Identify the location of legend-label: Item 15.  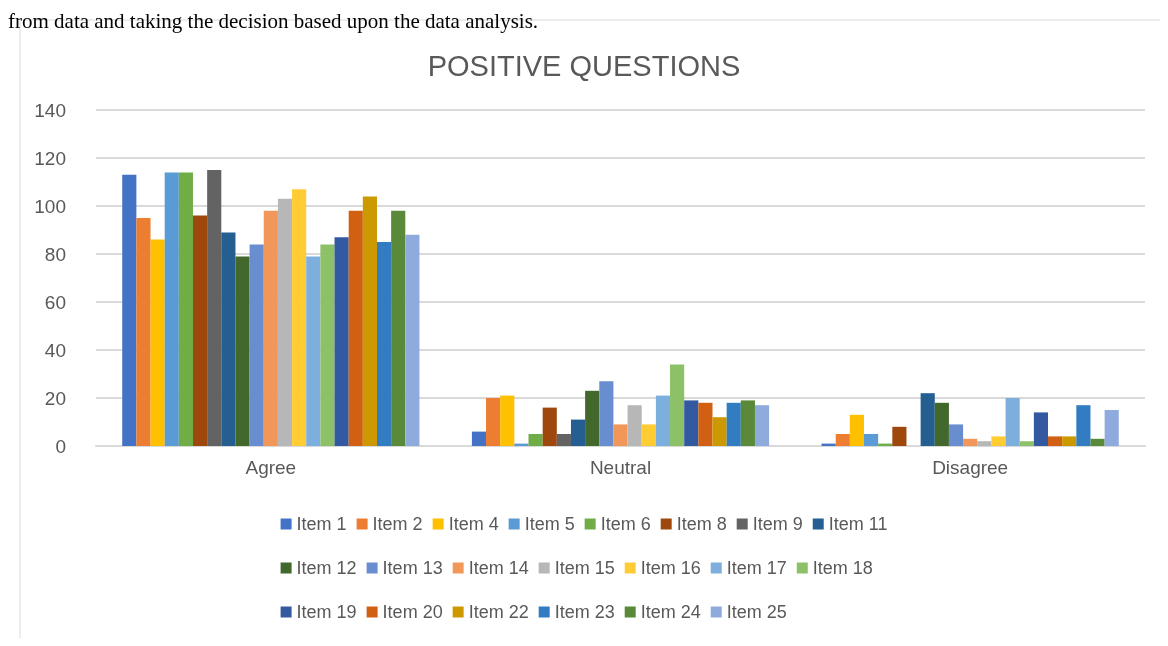
(584, 568).